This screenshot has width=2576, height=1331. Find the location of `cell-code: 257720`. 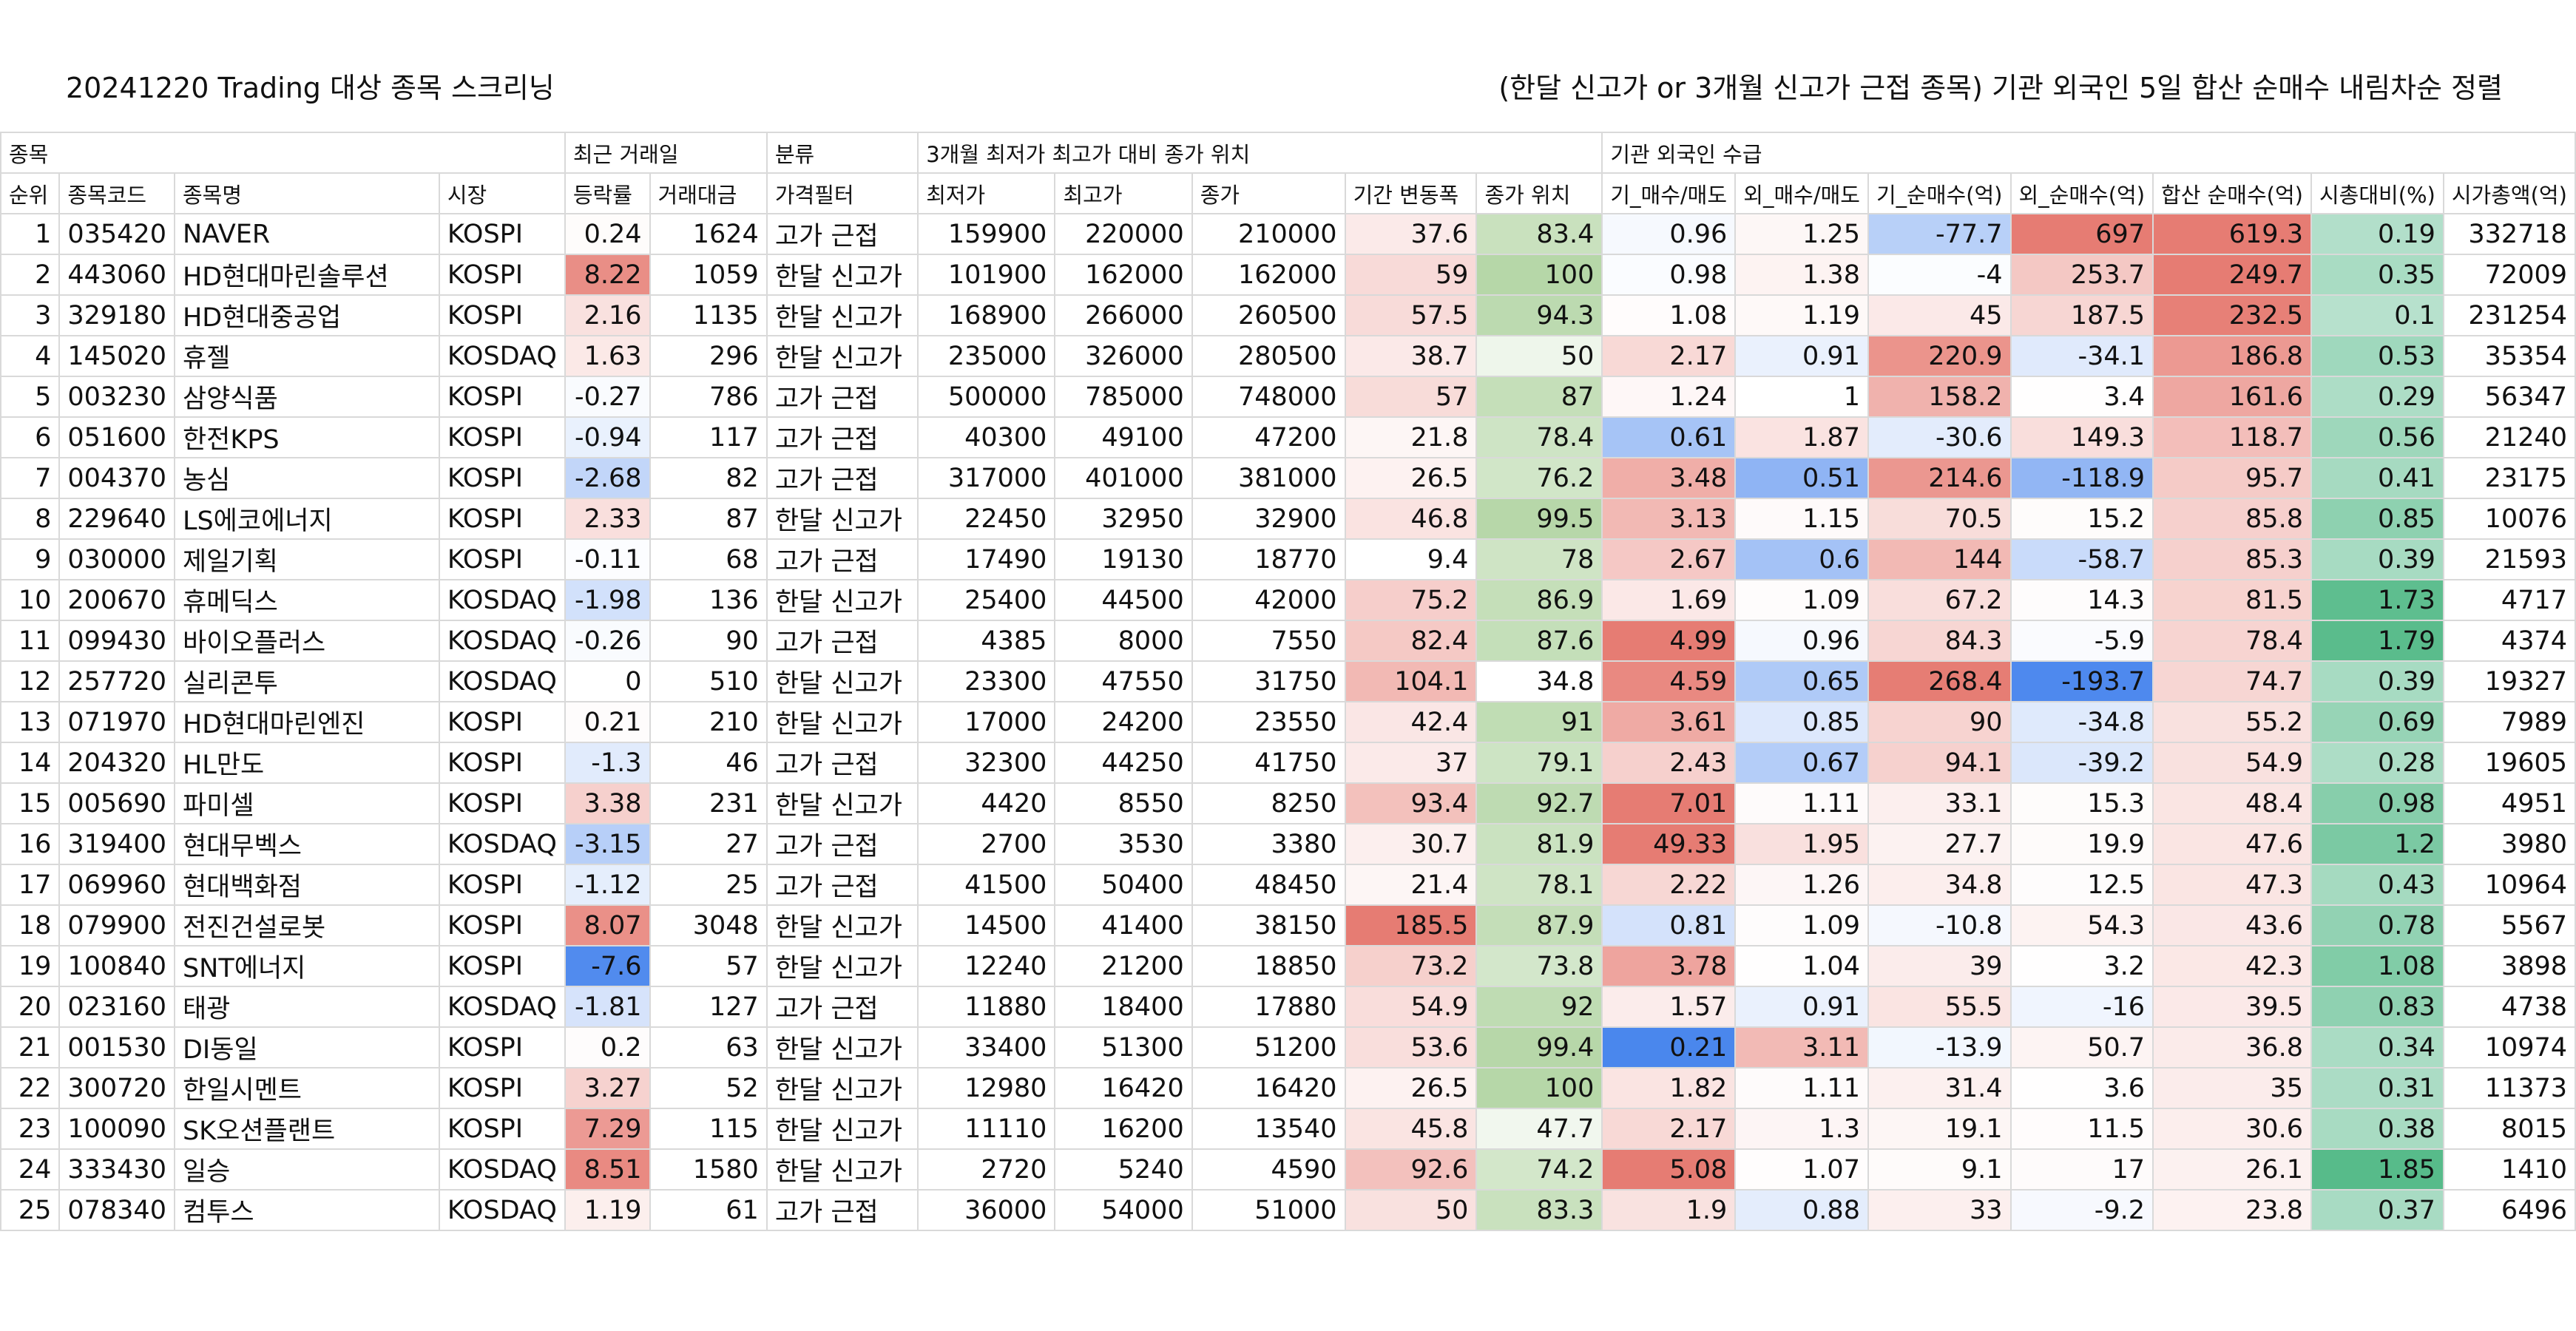

cell-code: 257720 is located at coordinates (116, 681).